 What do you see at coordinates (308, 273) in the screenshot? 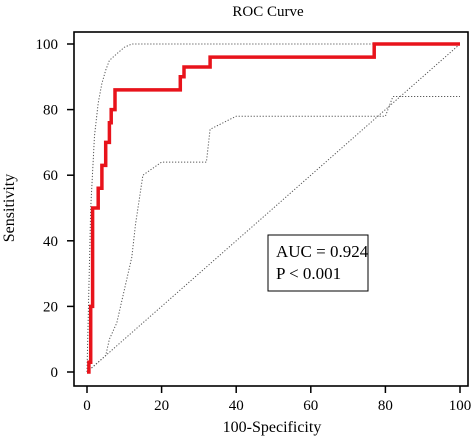
I see `p-value-label: P < 0.001` at bounding box center [308, 273].